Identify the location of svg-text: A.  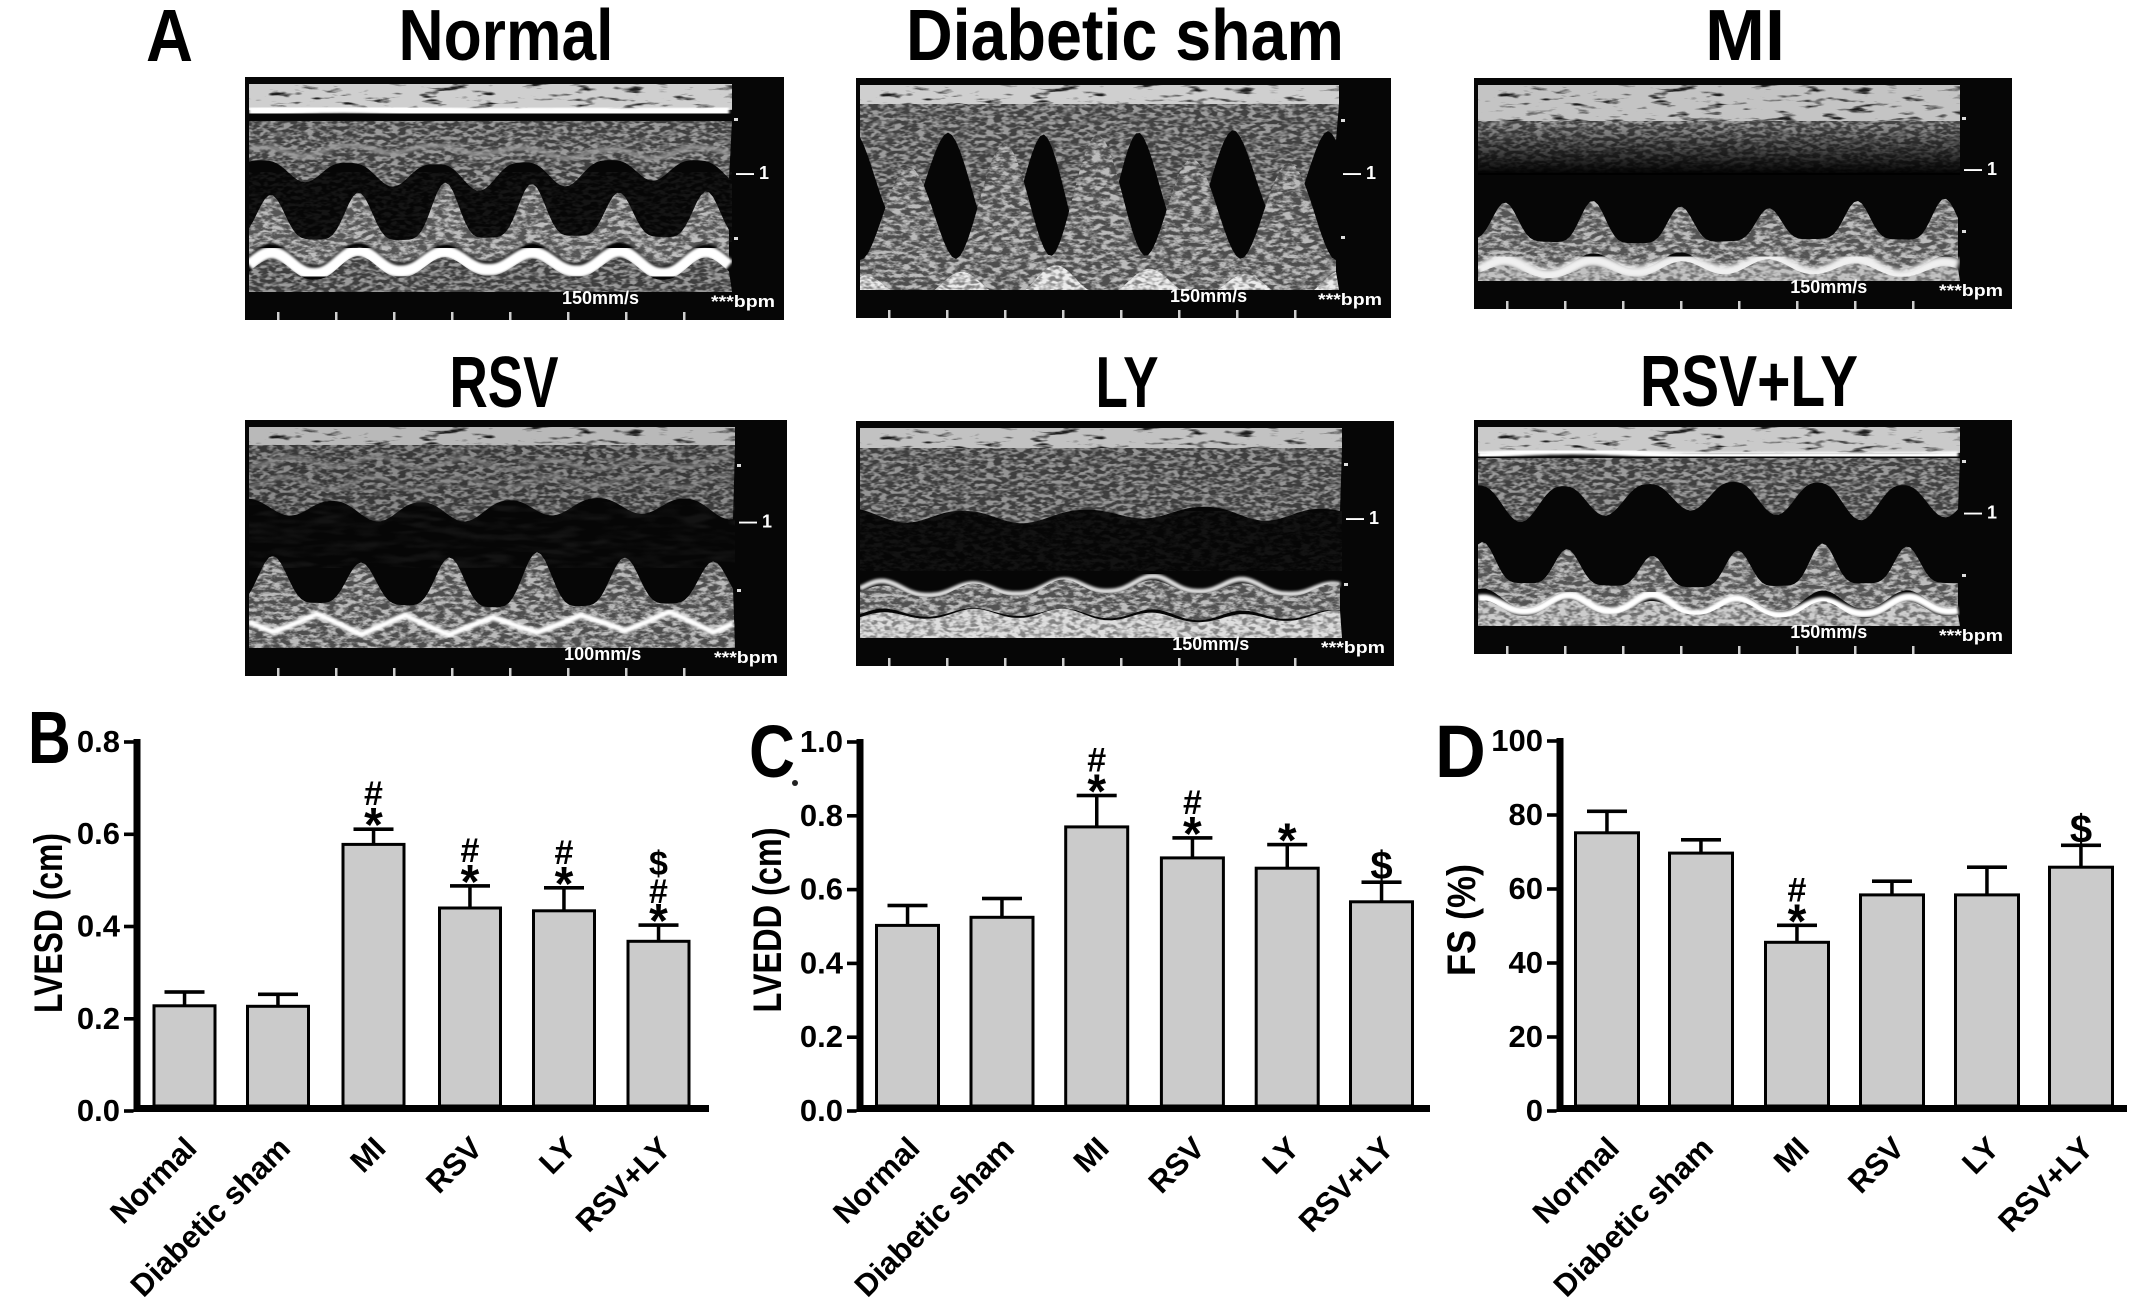
(169, 38).